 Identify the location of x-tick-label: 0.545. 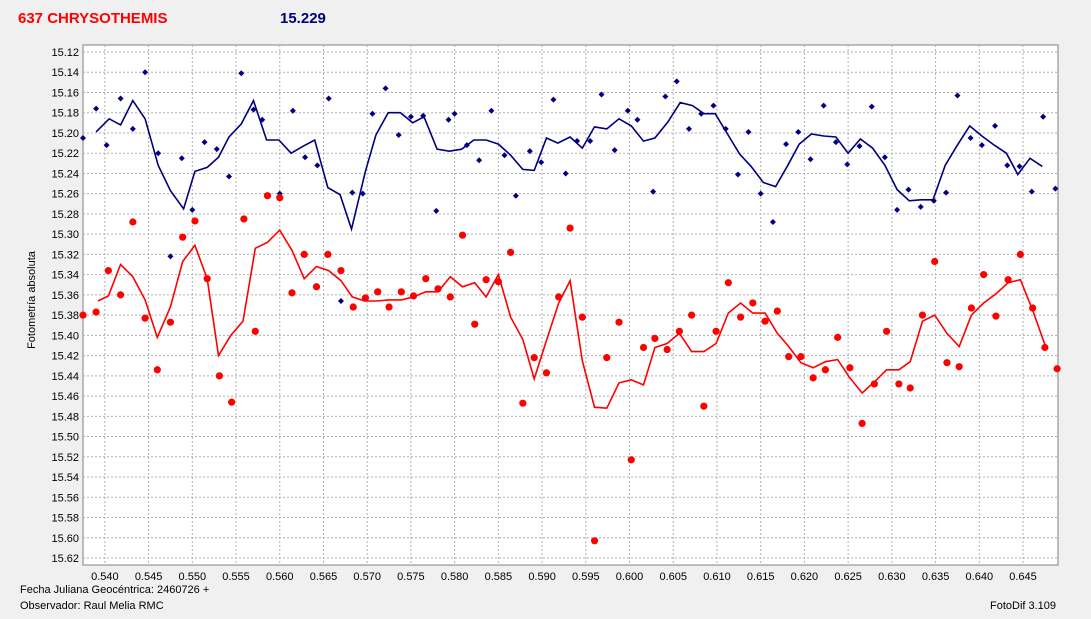
(149, 577).